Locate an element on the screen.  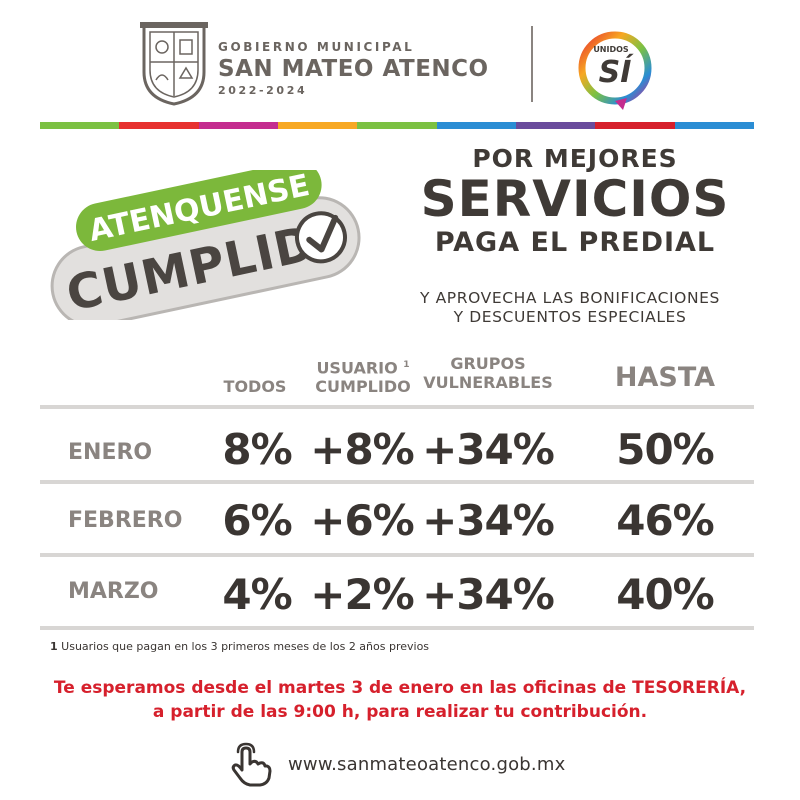
column-header-grupos-line1: GRUPOS is located at coordinates (488, 363).